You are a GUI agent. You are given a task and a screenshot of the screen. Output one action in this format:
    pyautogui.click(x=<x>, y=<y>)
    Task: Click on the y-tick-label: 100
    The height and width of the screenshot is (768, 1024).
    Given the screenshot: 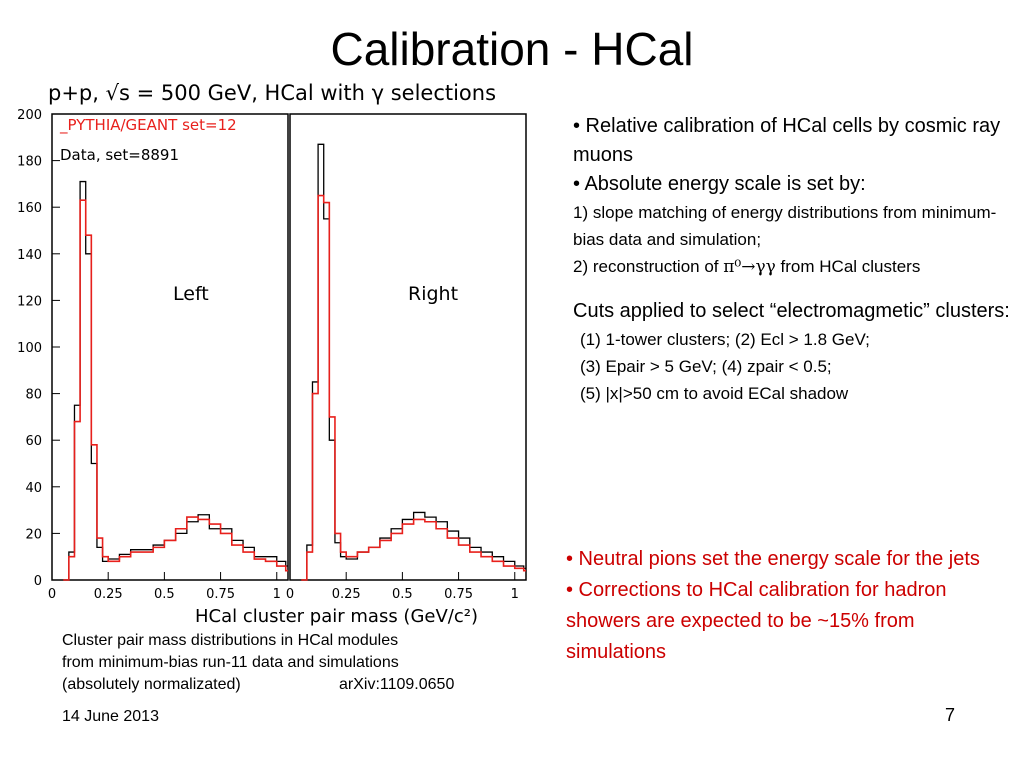 What is the action you would take?
    pyautogui.click(x=29, y=348)
    